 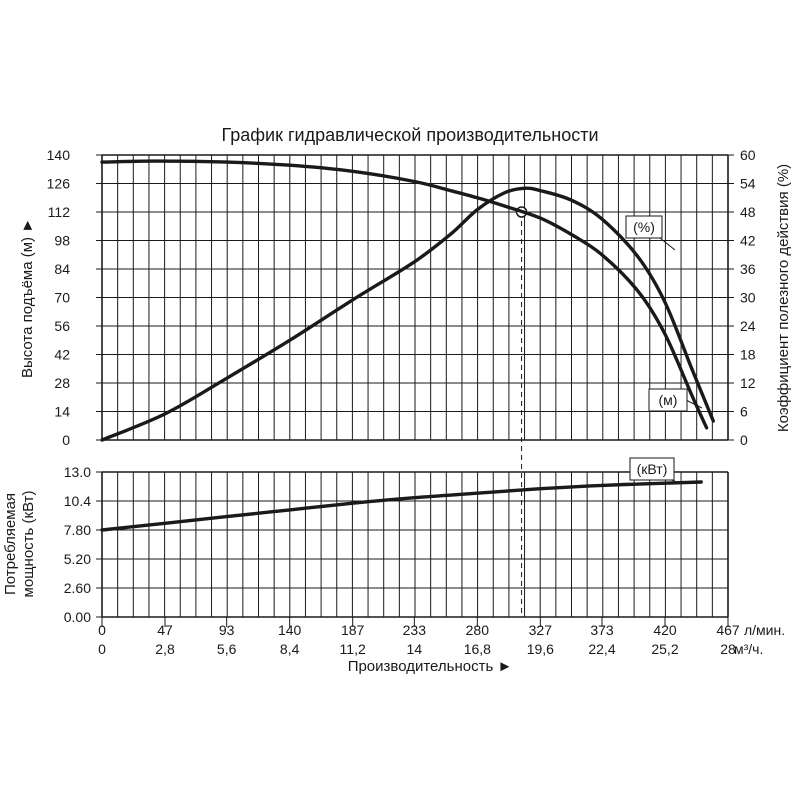 What do you see at coordinates (748, 383) in the screenshot?
I see `efficiency-tick-label: 12` at bounding box center [748, 383].